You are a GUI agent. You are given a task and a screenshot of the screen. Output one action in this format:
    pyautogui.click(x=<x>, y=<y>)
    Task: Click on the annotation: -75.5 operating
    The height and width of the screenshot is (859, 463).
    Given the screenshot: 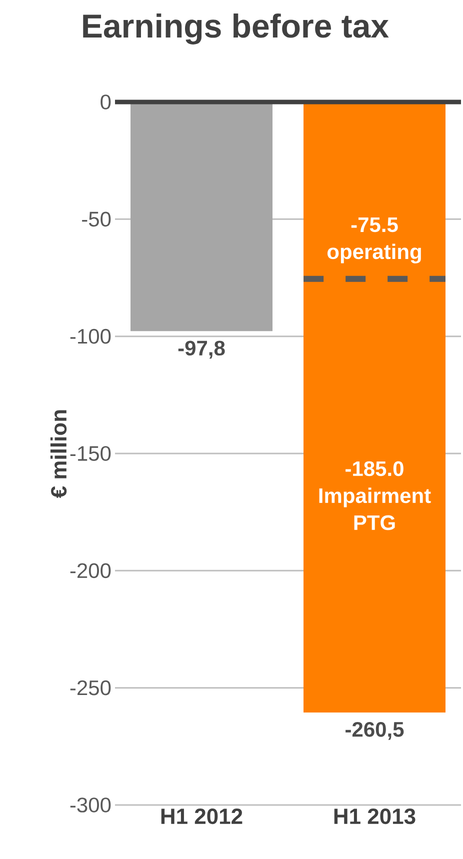 What is the action you would take?
    pyautogui.click(x=374, y=240)
    